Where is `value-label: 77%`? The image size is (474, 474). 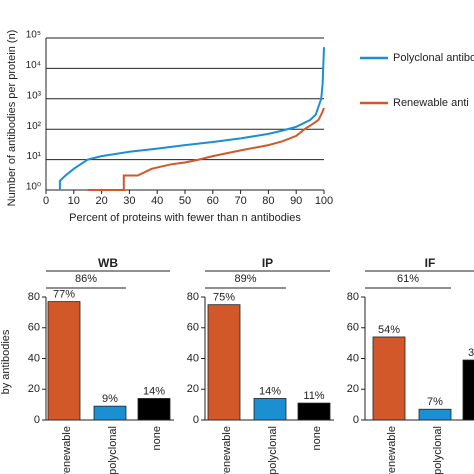
value-label: 77% is located at coordinates (64, 295).